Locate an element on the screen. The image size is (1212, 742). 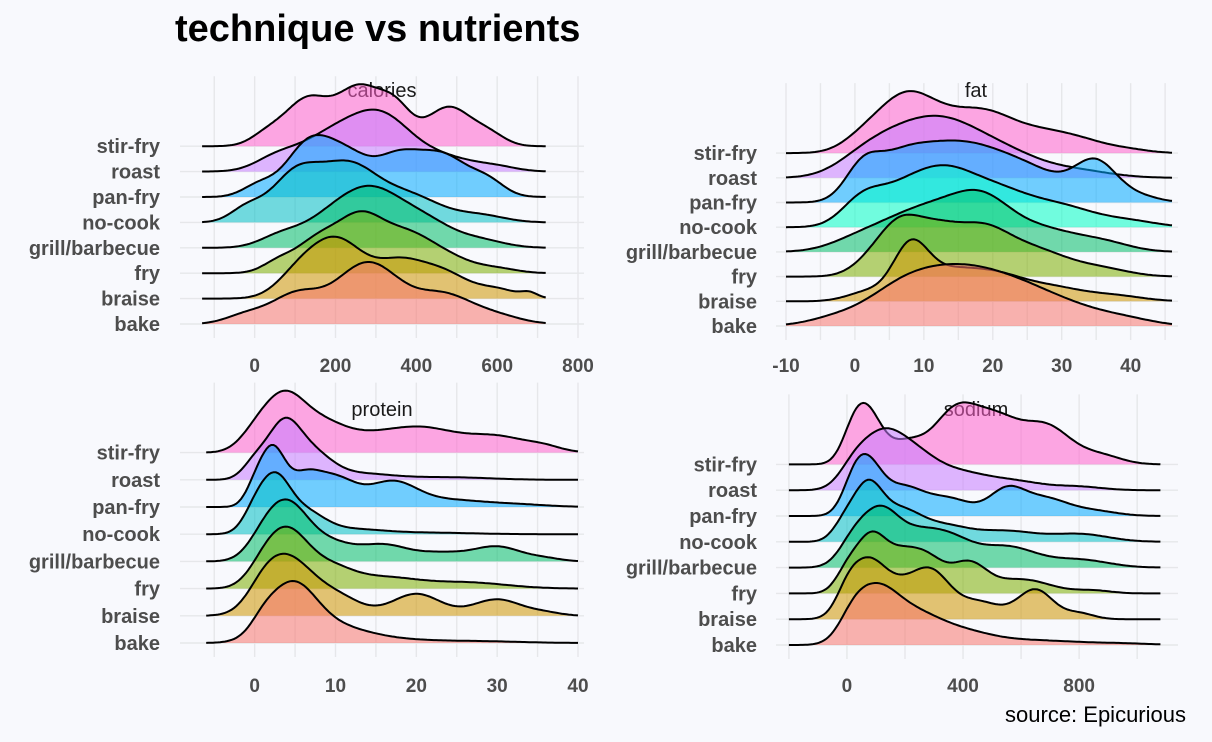
facet-title: protein is located at coordinates (381, 410).